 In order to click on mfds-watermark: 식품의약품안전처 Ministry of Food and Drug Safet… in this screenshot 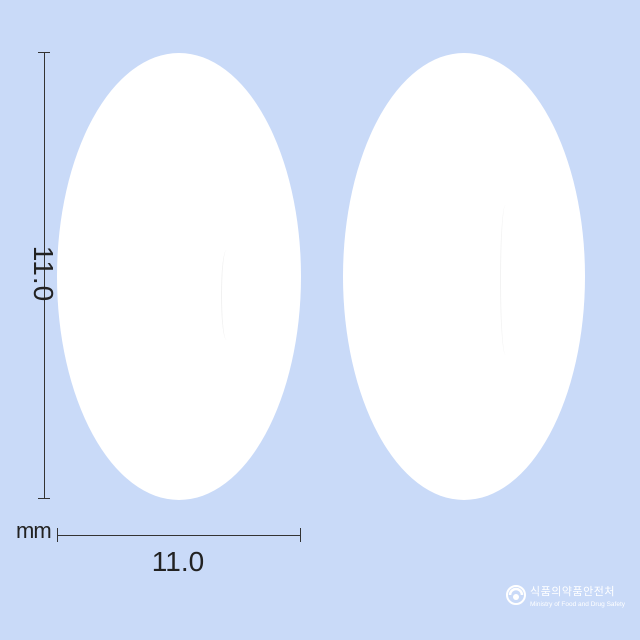, I will do `click(566, 602)`.